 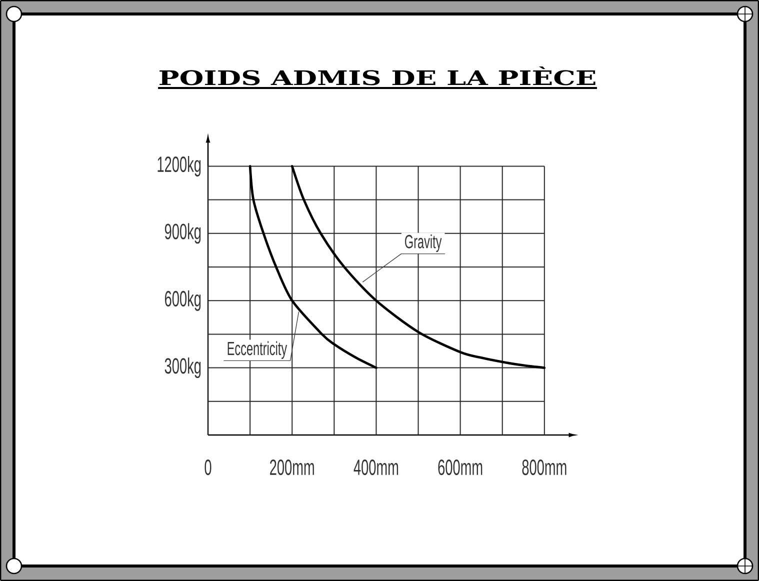 I want to click on y-tick-label: 900kg, so click(x=182, y=233).